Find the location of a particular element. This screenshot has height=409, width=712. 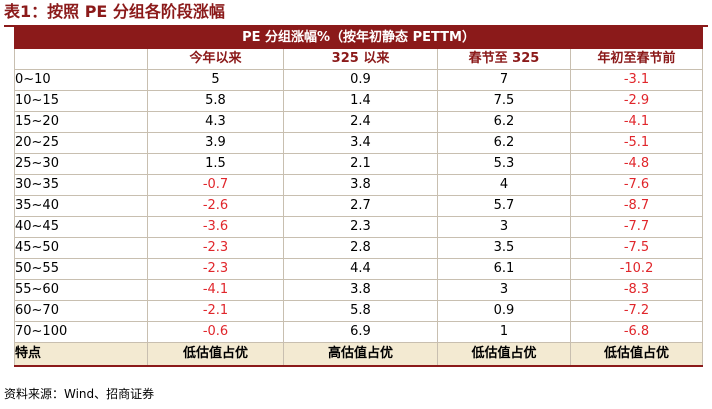

value-cell: 1.5 is located at coordinates (215, 164).